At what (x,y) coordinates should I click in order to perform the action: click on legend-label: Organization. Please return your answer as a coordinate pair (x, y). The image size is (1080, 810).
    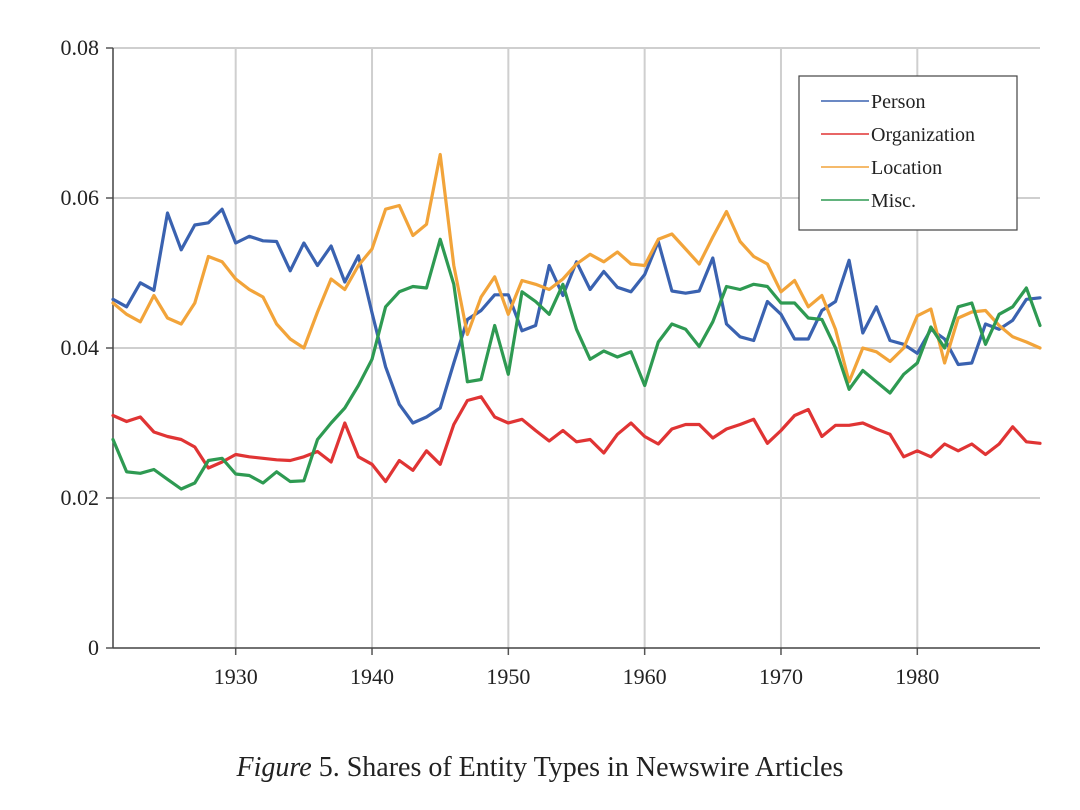
    Looking at the image, I should click on (923, 135).